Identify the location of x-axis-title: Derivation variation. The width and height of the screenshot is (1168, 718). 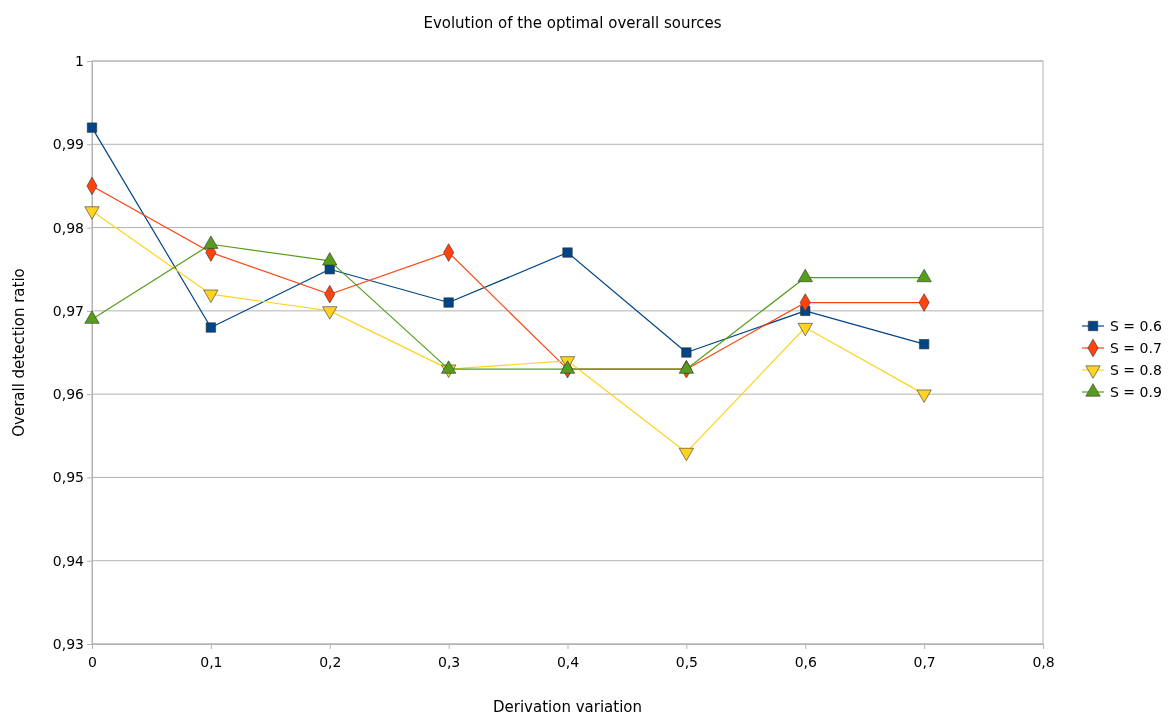
(567, 707).